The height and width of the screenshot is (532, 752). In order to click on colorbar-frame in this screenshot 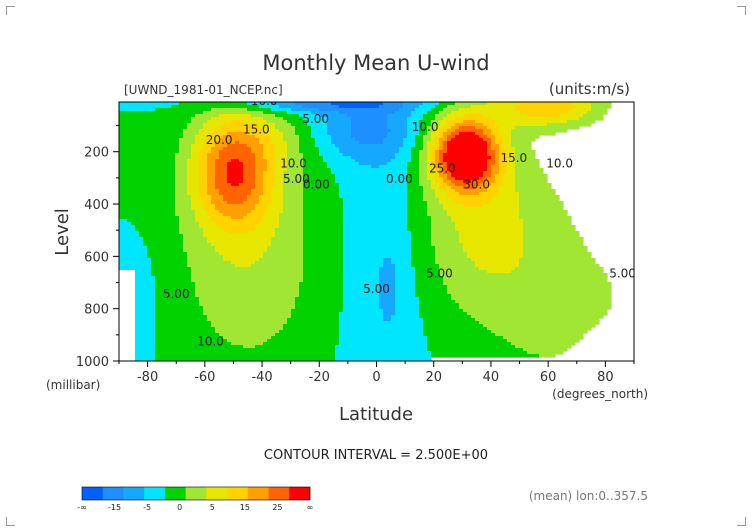, I will do `click(196, 493)`.